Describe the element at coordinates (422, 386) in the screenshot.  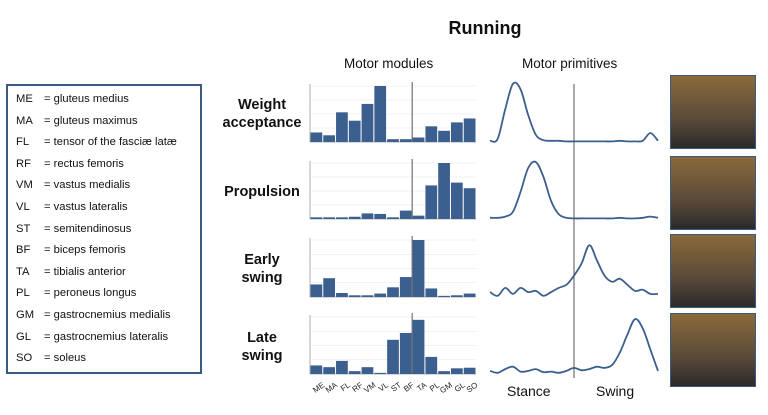
I see `module-tick-label-ta: TA` at that location.